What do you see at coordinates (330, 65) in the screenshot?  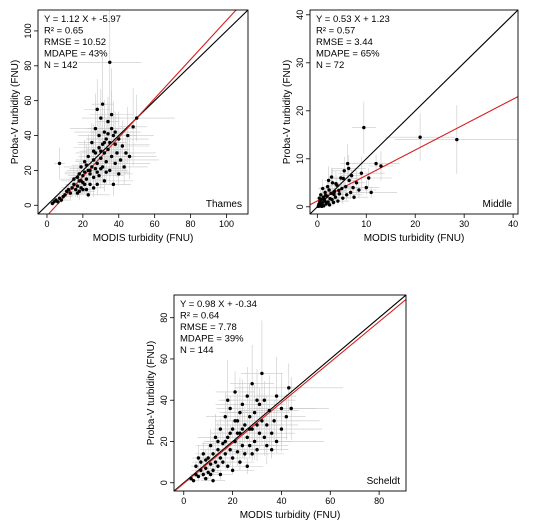 I see `stat-line: N = 72` at bounding box center [330, 65].